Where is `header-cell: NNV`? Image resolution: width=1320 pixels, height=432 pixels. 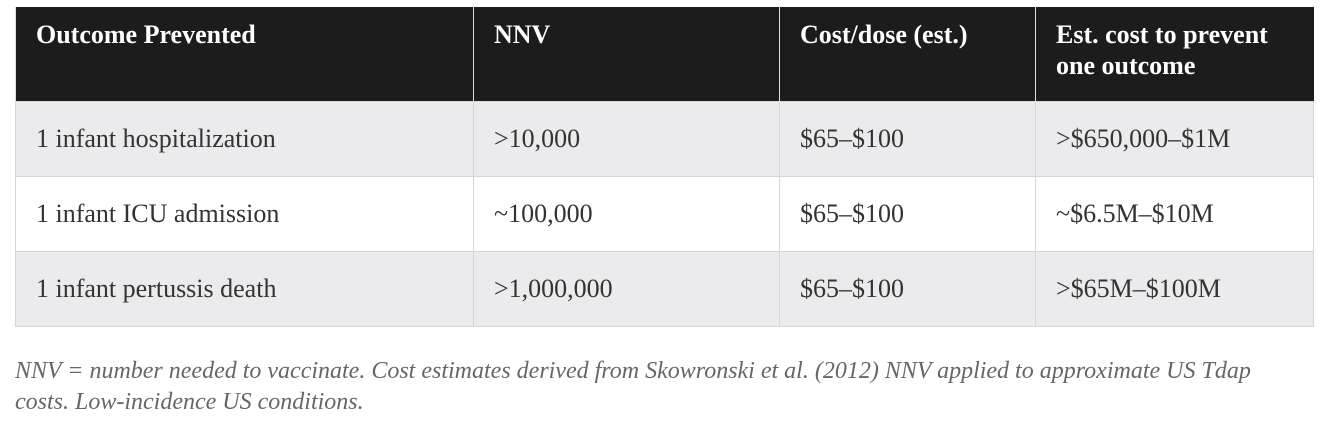
header-cell: NNV is located at coordinates (626, 54).